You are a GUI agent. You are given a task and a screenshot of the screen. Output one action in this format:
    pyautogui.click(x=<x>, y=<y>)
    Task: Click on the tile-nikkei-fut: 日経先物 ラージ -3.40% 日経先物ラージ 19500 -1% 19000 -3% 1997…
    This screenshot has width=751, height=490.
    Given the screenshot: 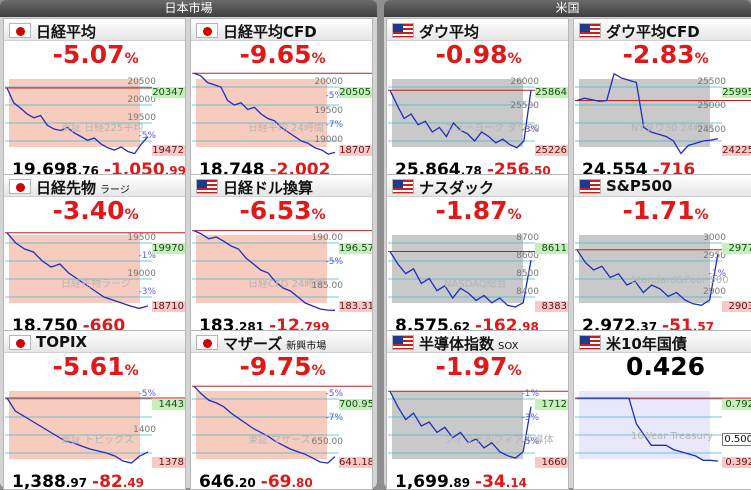 What is the action you would take?
    pyautogui.click(x=94, y=254)
    